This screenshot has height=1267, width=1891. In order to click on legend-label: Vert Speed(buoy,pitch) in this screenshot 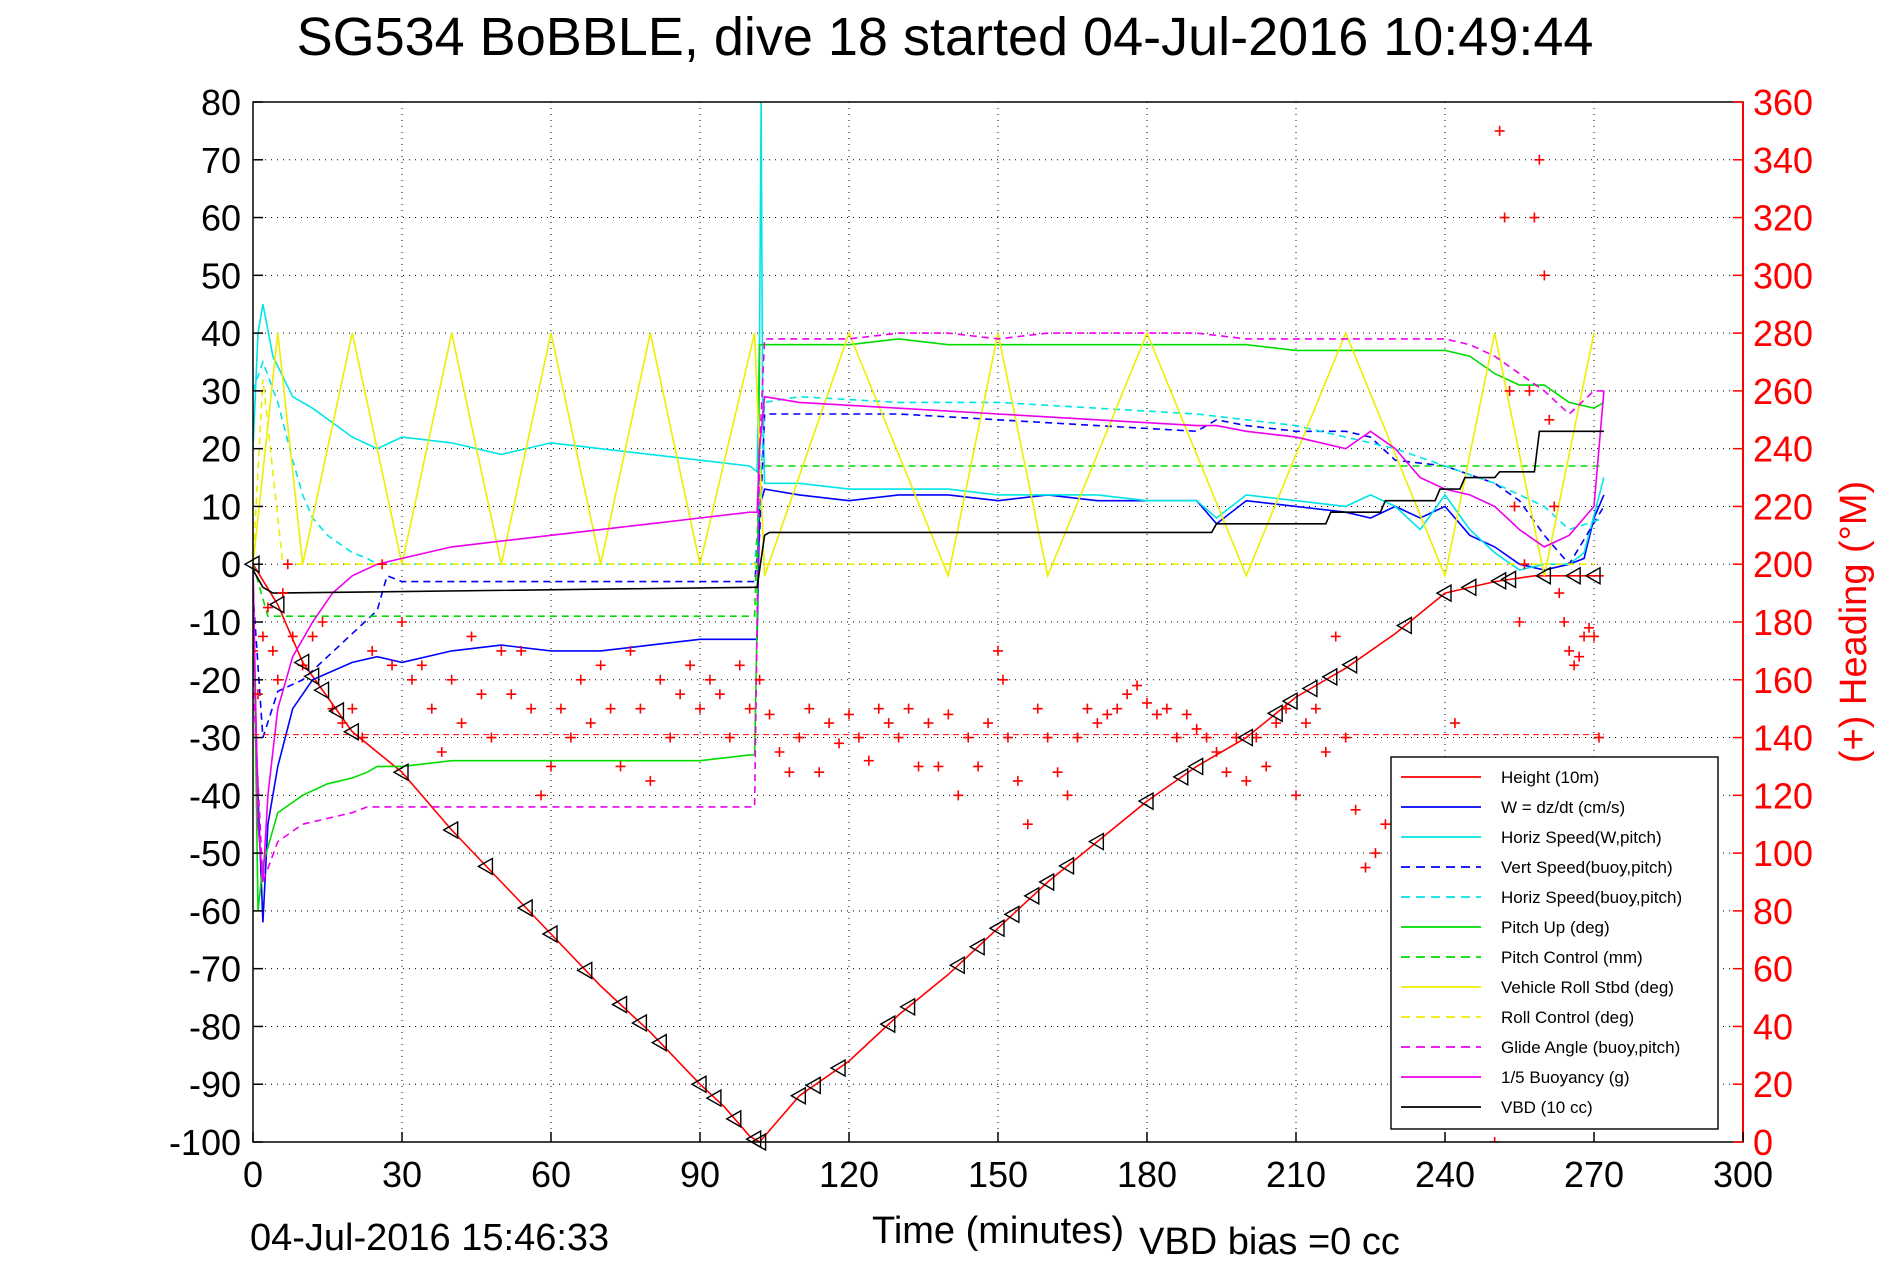, I will do `click(1587, 867)`.